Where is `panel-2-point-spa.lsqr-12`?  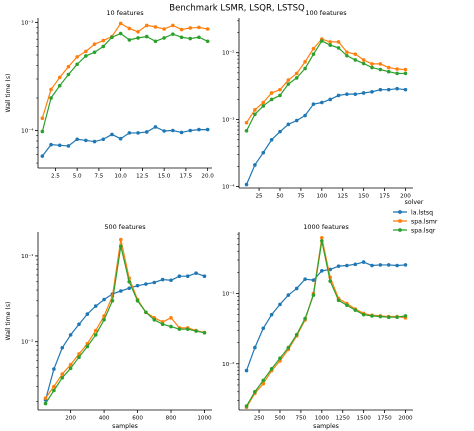 panel-2-point-spa.lsqr-12 is located at coordinates (146, 312).